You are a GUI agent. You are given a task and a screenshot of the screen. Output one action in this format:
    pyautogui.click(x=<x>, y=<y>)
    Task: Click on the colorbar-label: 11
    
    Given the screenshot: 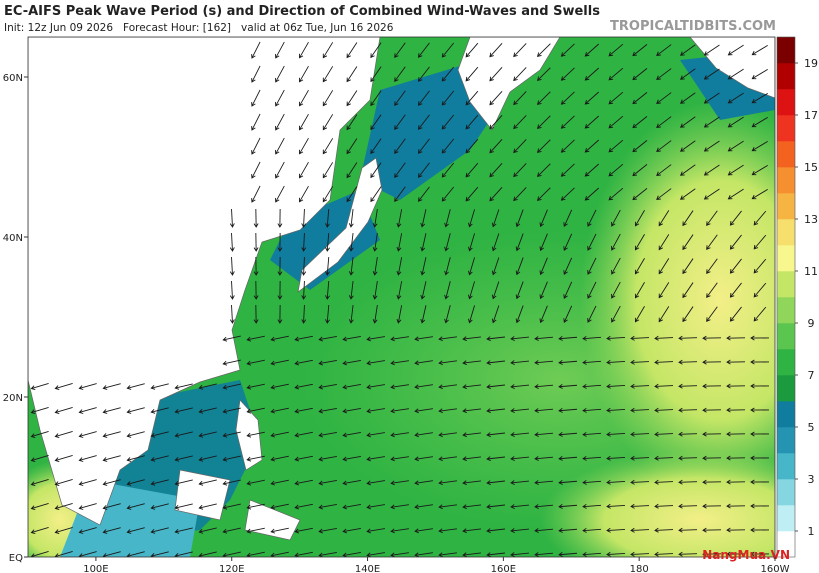 What is the action you would take?
    pyautogui.click(x=811, y=271)
    